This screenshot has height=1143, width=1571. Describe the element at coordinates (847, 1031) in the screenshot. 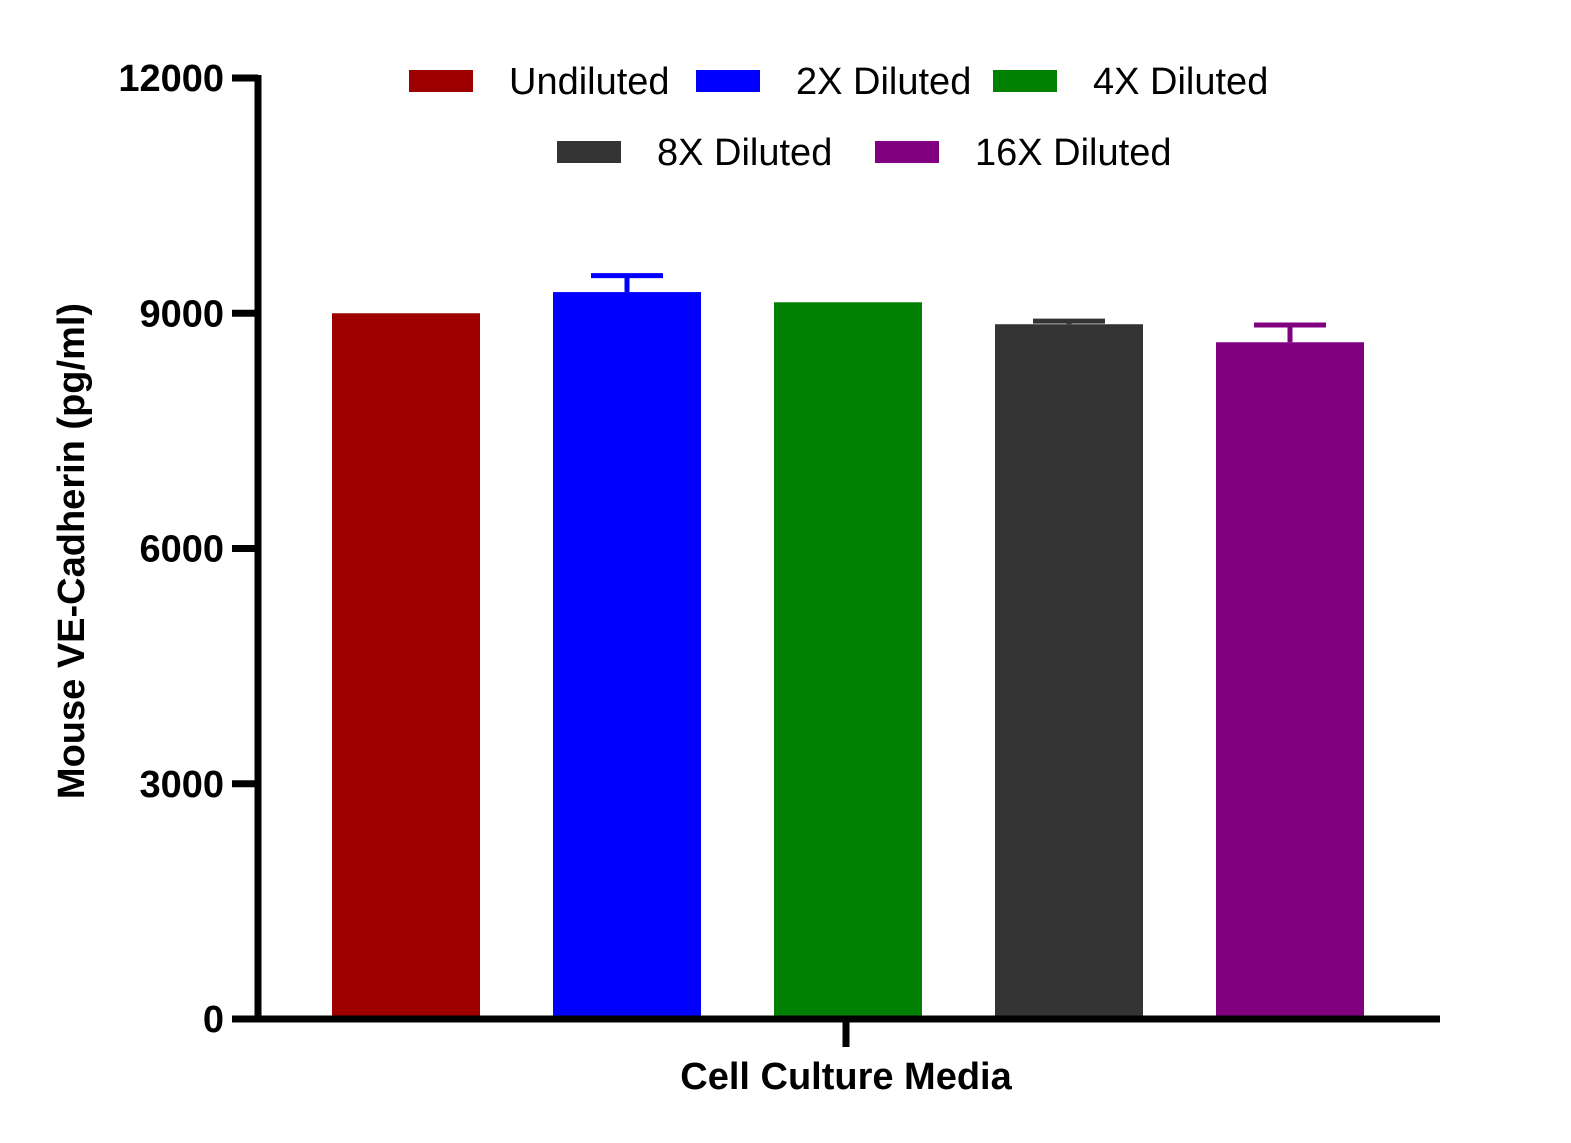

I see `x-axis` at that location.